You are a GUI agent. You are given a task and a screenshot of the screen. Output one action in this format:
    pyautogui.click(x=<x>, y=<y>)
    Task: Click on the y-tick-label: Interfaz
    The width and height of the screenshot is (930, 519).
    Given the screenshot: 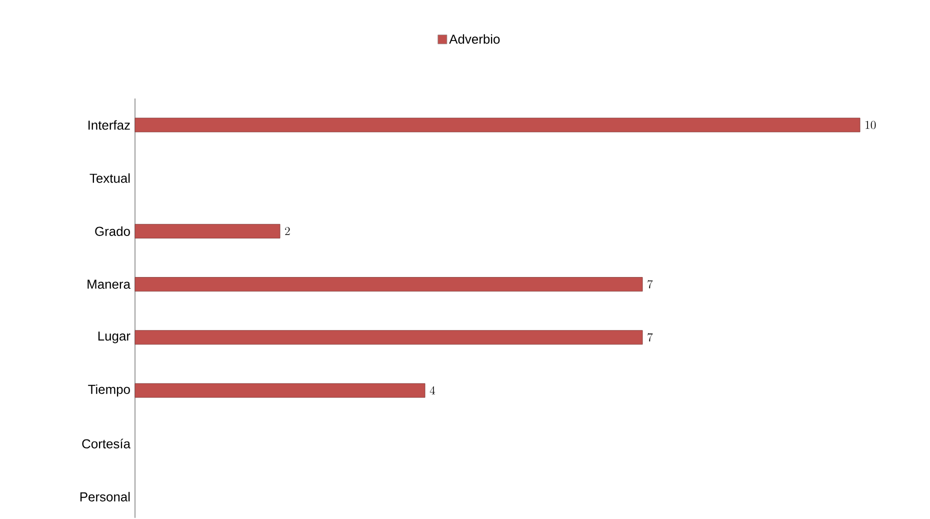 What is the action you would take?
    pyautogui.click(x=109, y=125)
    